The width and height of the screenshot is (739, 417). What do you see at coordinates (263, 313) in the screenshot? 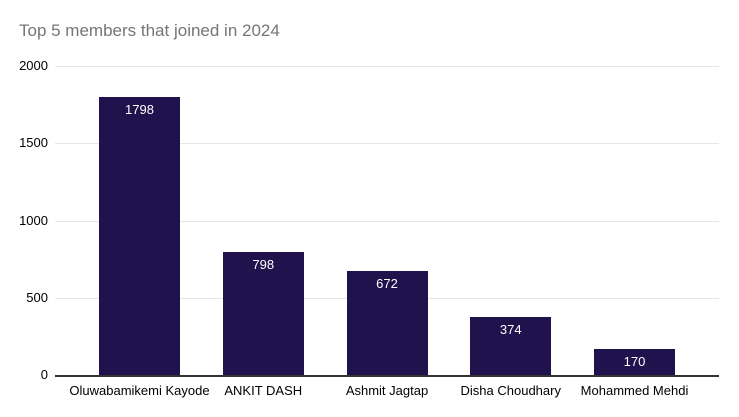
I see `bar: 798` at bounding box center [263, 313].